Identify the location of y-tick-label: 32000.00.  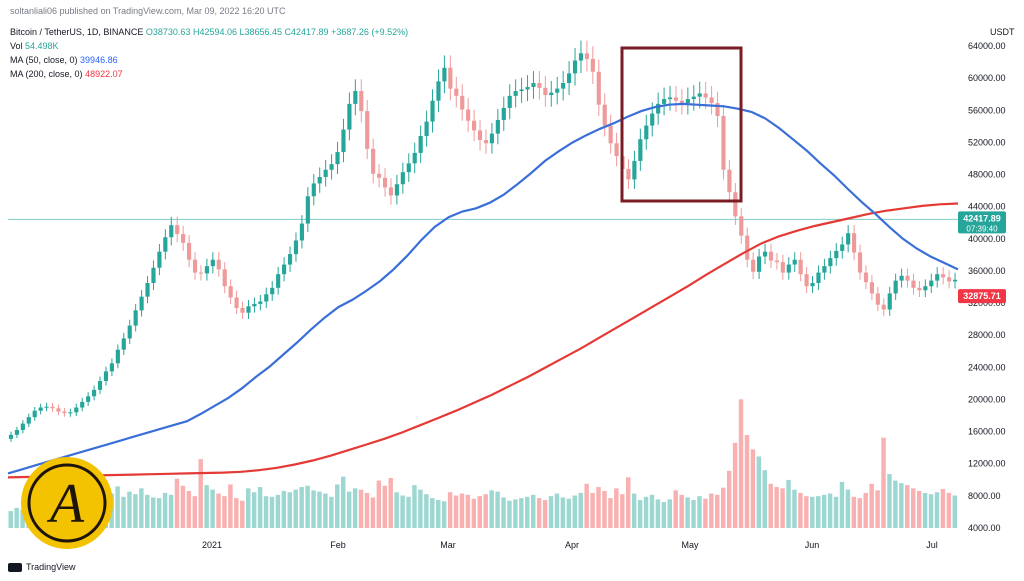
(987, 303).